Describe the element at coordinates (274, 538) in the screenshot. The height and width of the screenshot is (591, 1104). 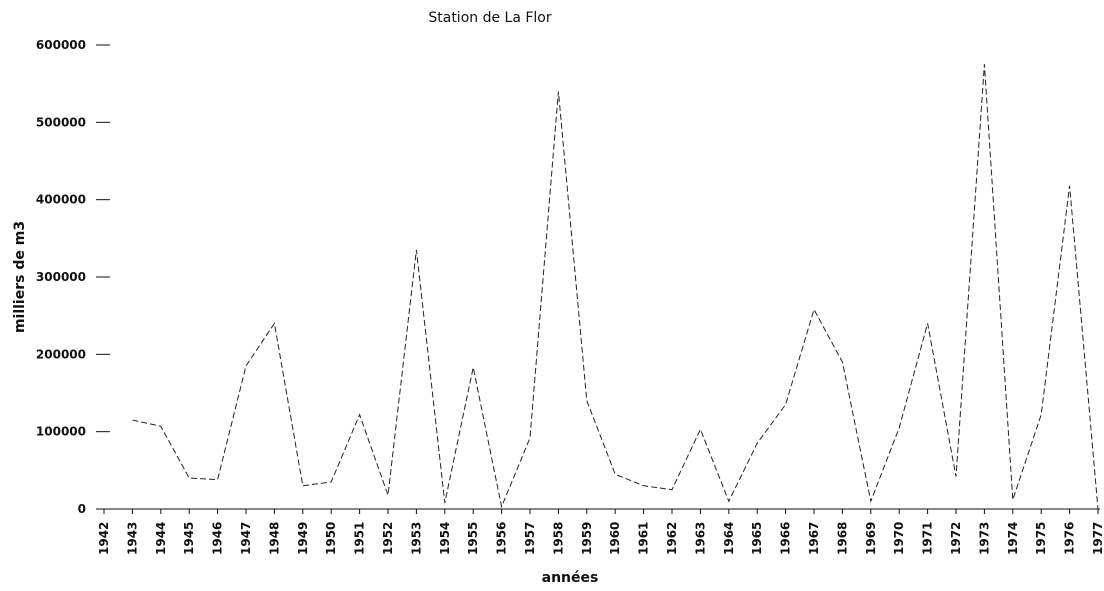
I see `x-tick-label: 1948` at that location.